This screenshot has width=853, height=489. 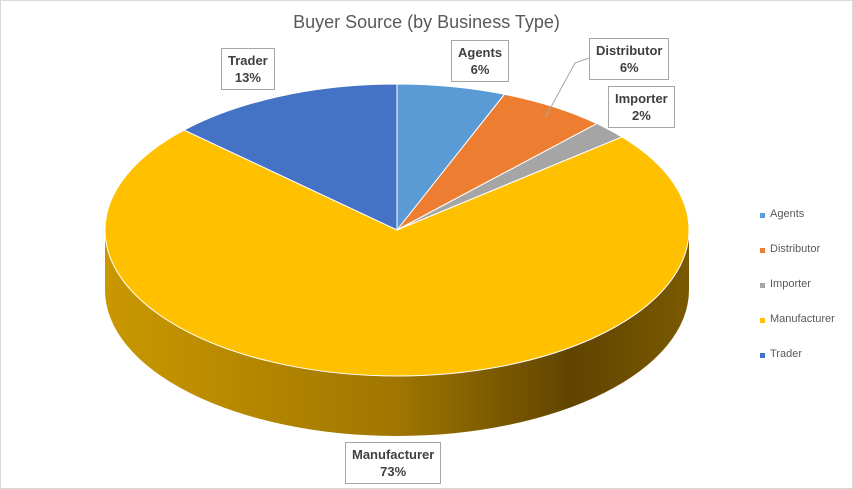 I want to click on data-label-value: 2%, so click(x=641, y=115).